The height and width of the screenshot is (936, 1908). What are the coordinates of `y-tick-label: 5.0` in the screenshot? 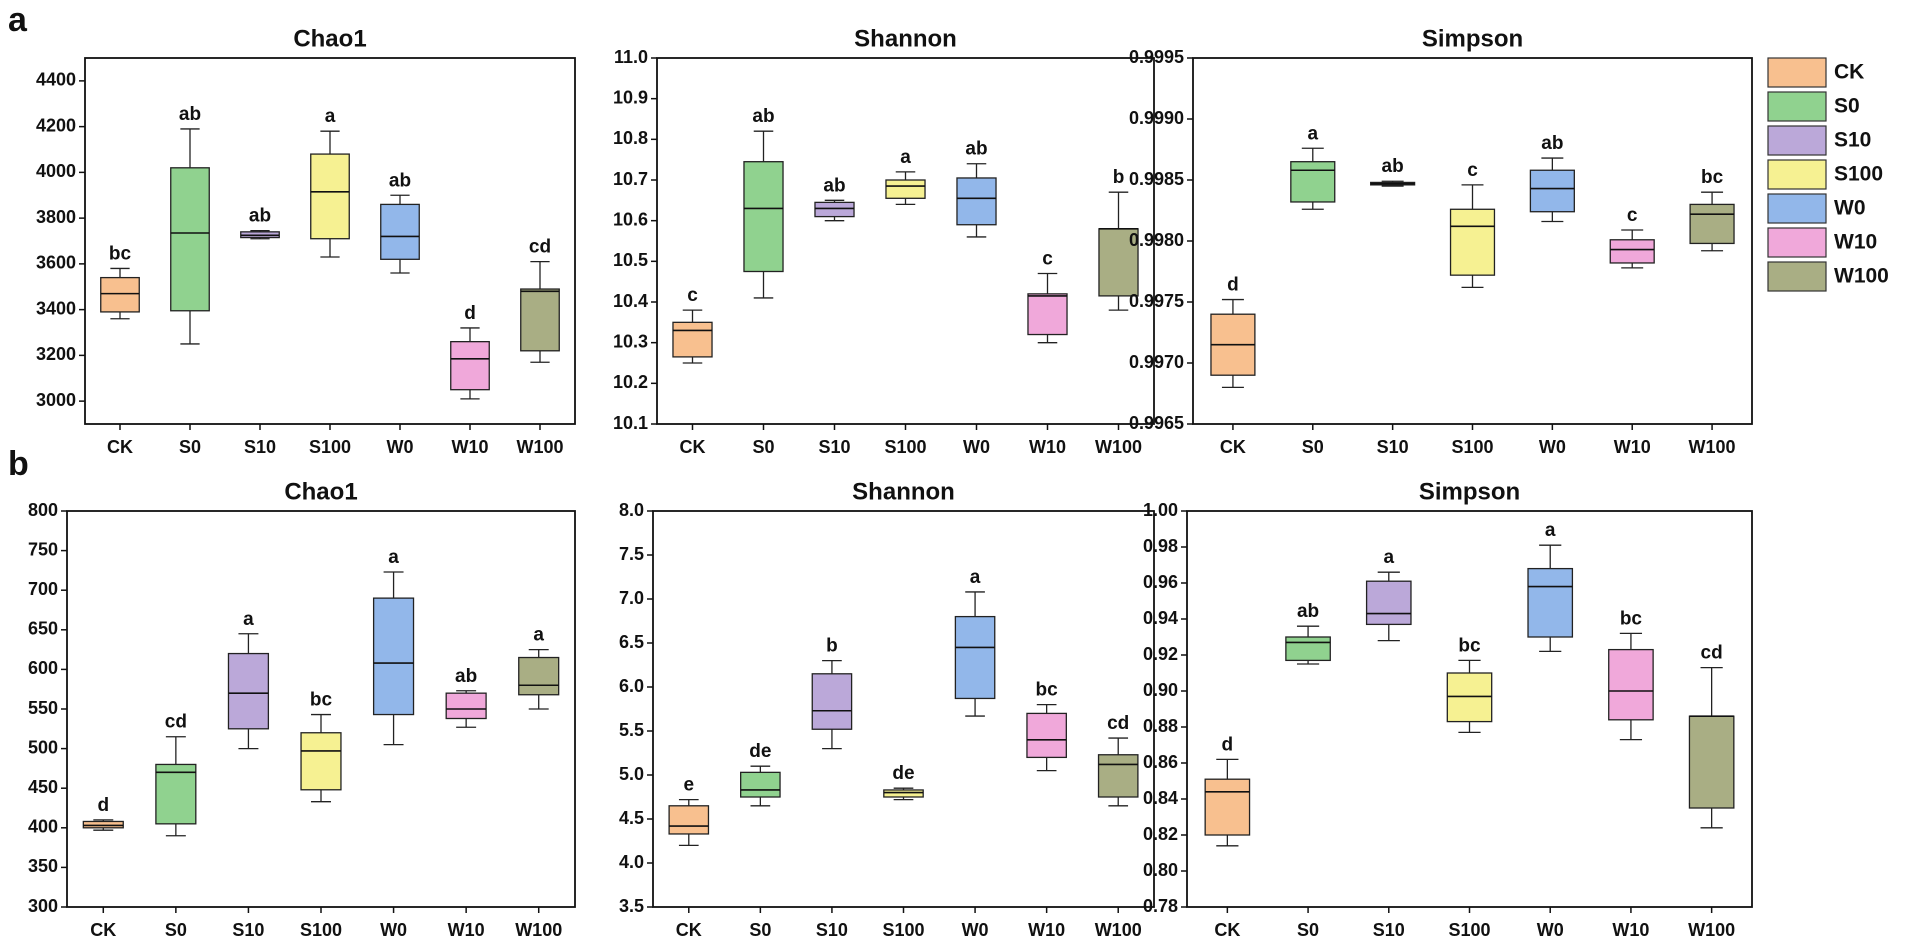 It's located at (631, 774).